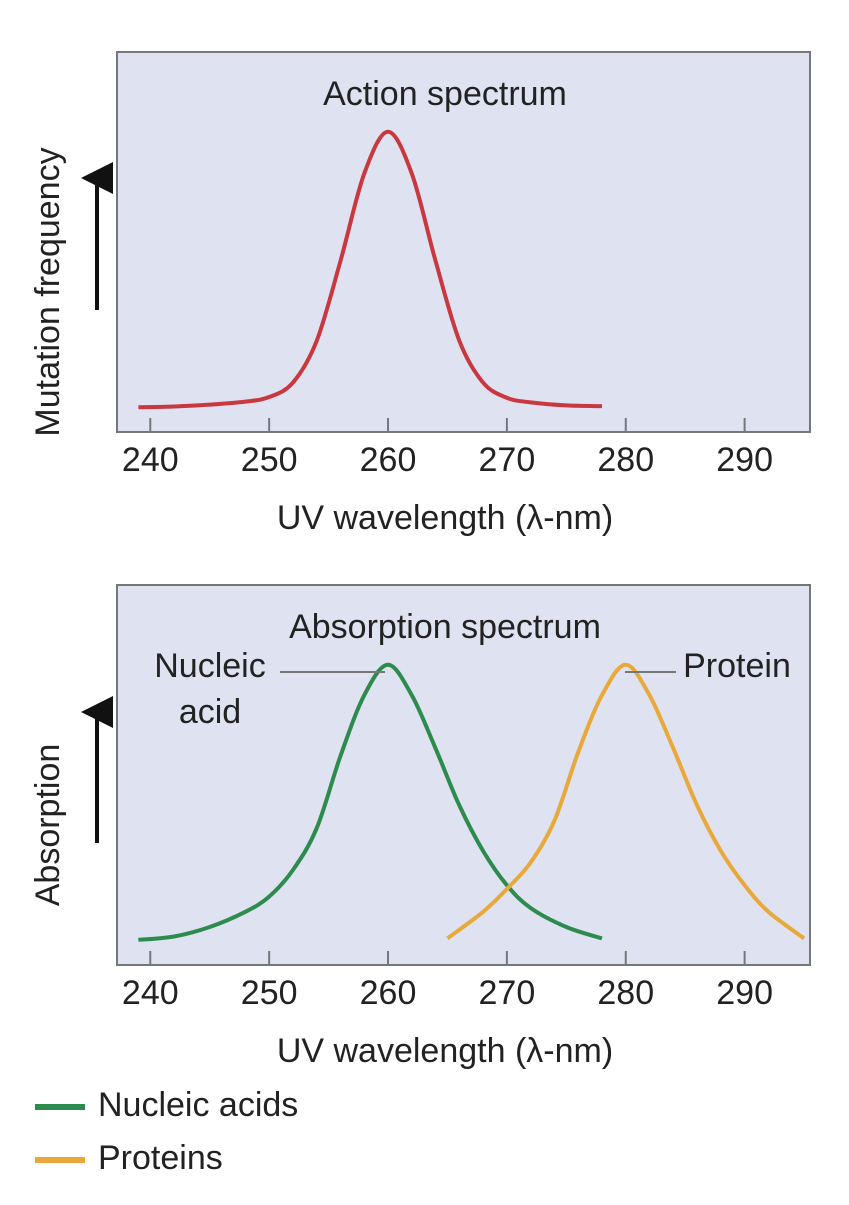 Image resolution: width=849 pixels, height=1205 pixels. What do you see at coordinates (445, 94) in the screenshot?
I see `chart-title: Action spectrum` at bounding box center [445, 94].